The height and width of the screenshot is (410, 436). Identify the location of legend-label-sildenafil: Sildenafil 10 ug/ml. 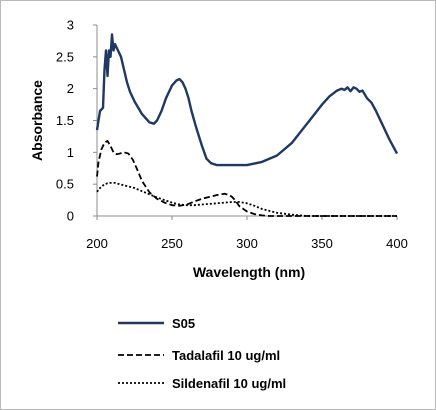
(229, 383).